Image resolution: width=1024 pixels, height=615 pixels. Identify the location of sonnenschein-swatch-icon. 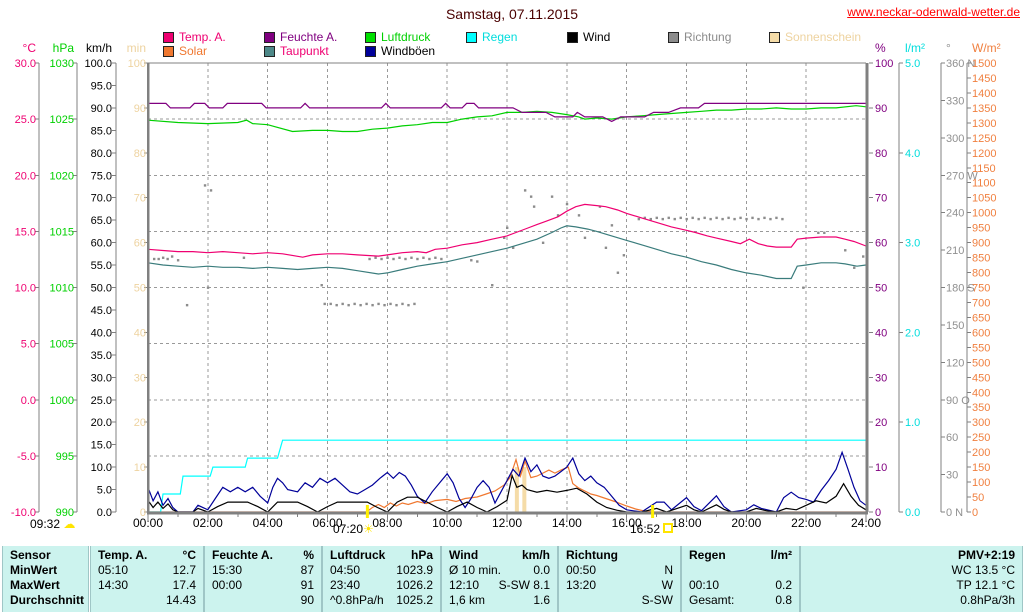
(774, 37).